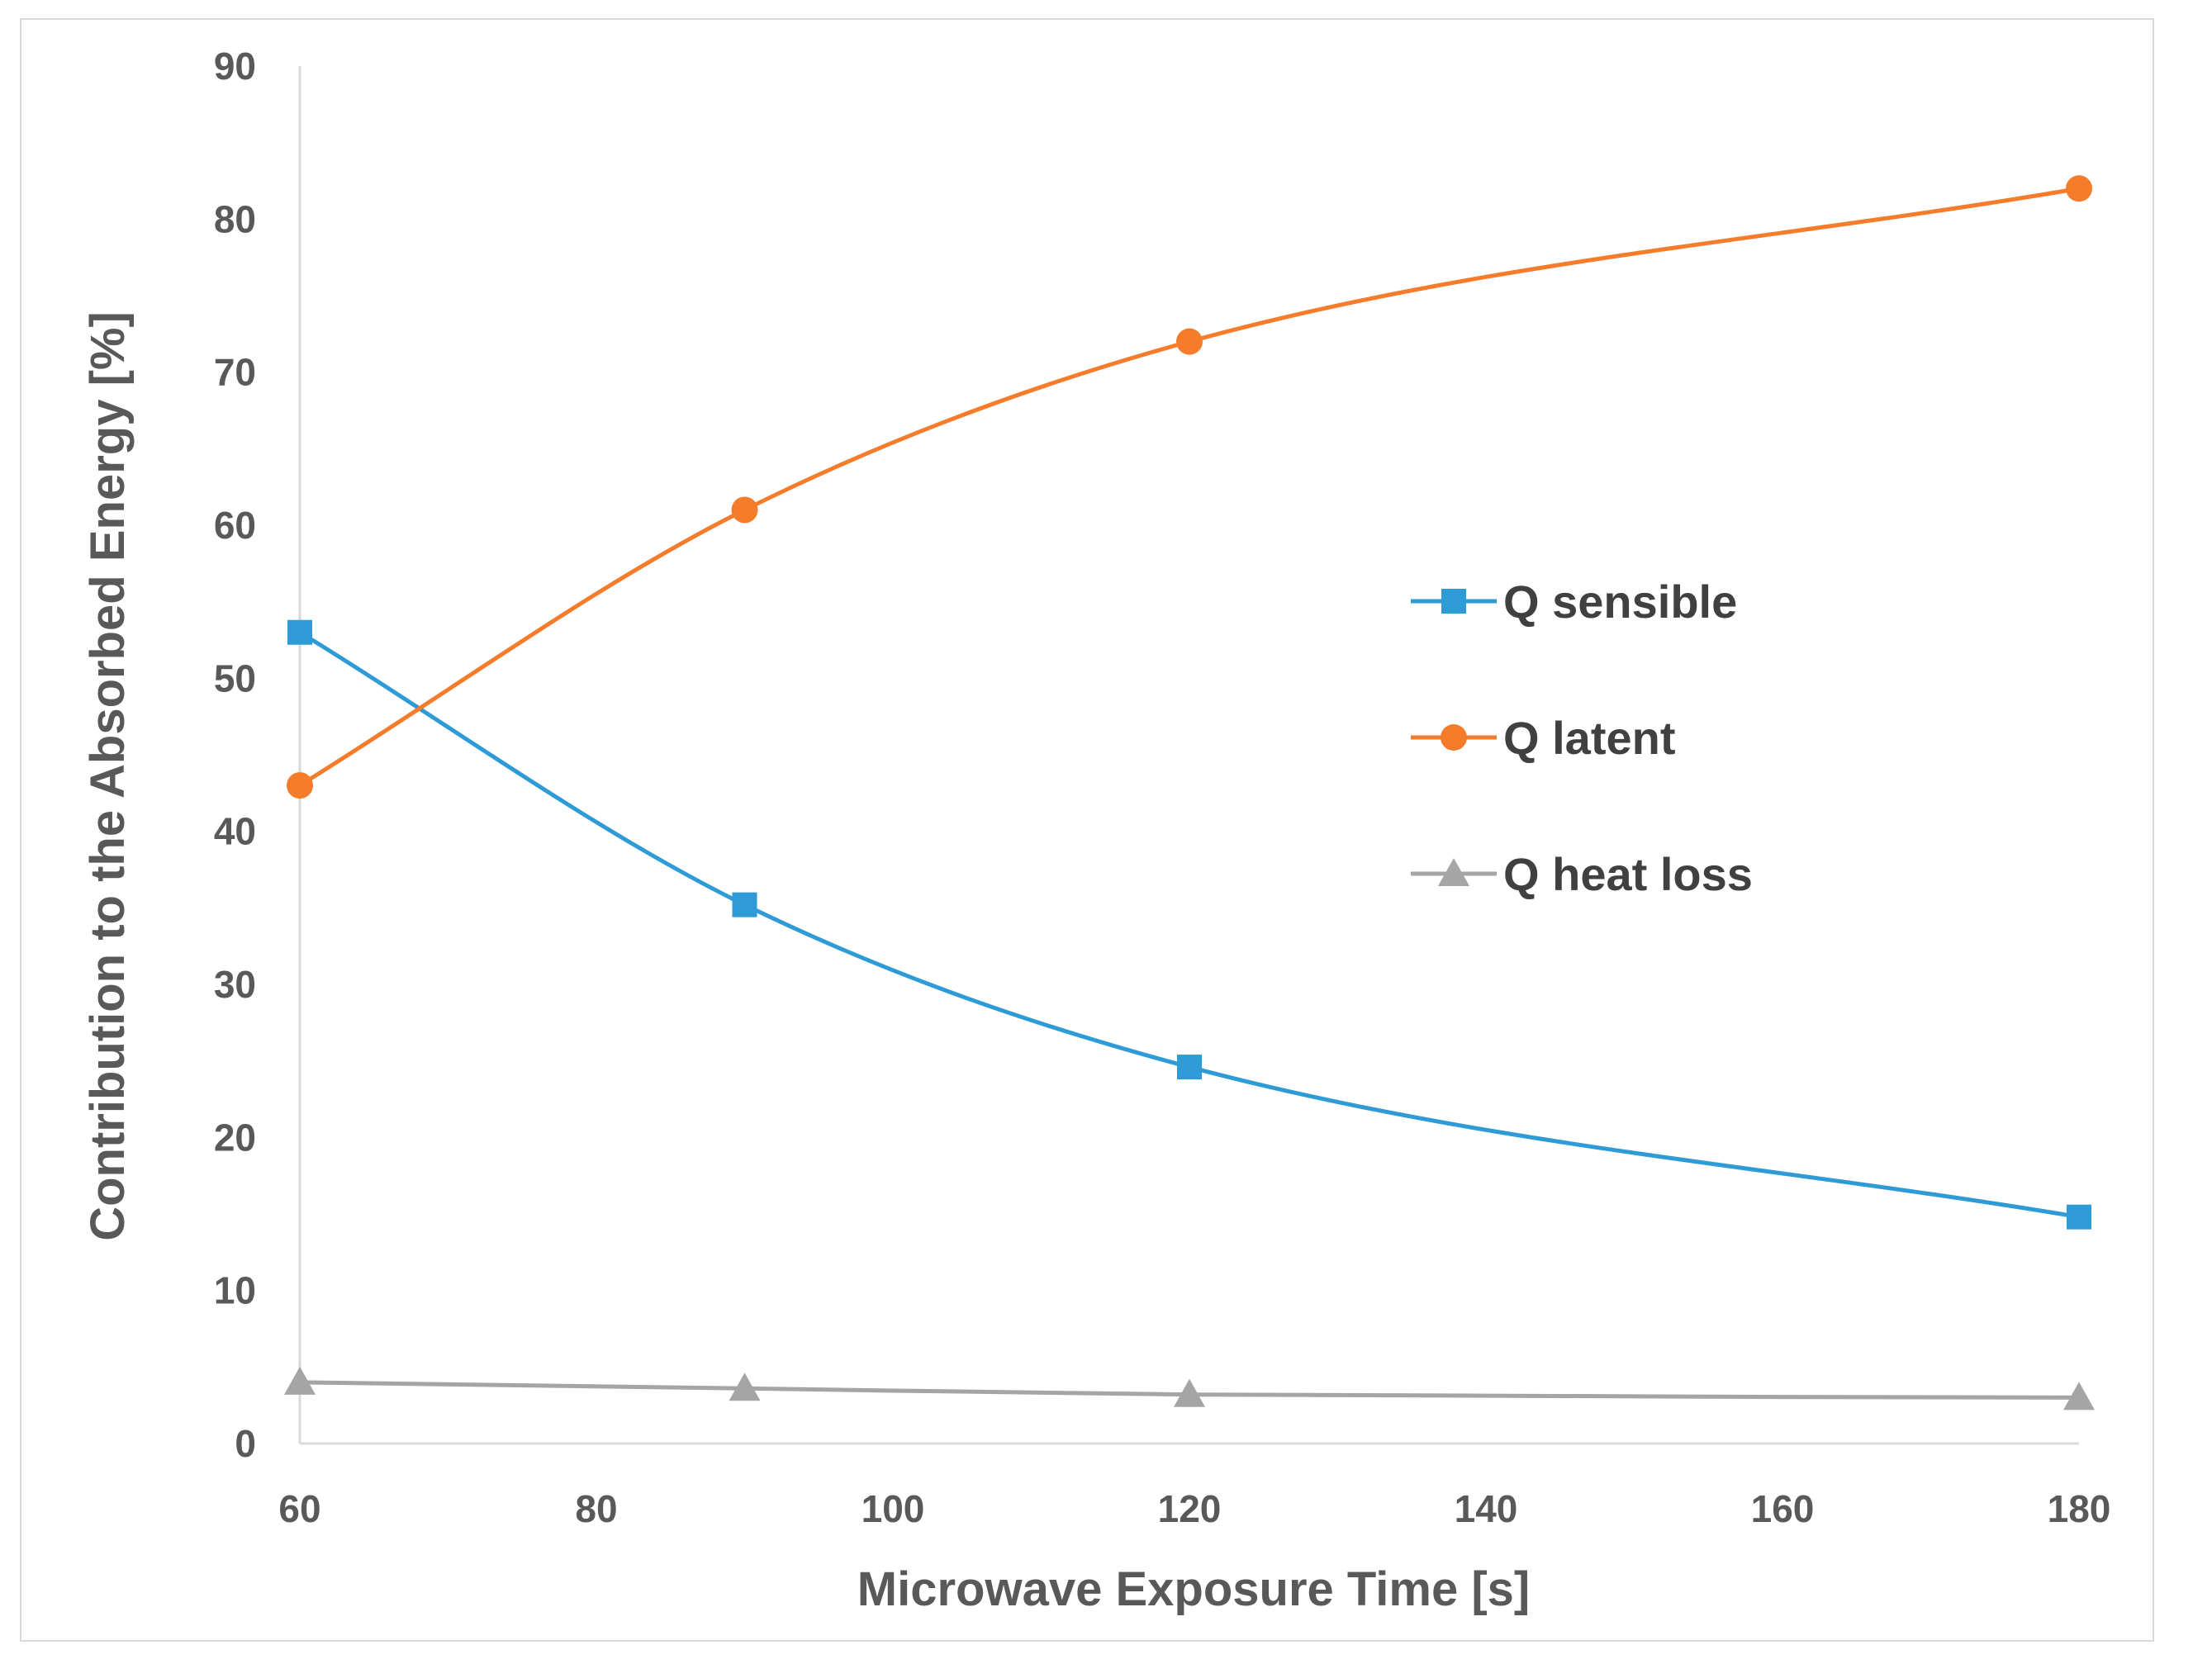 This screenshot has width=2212, height=1664. I want to click on x-tick-label: 180, so click(2079, 1508).